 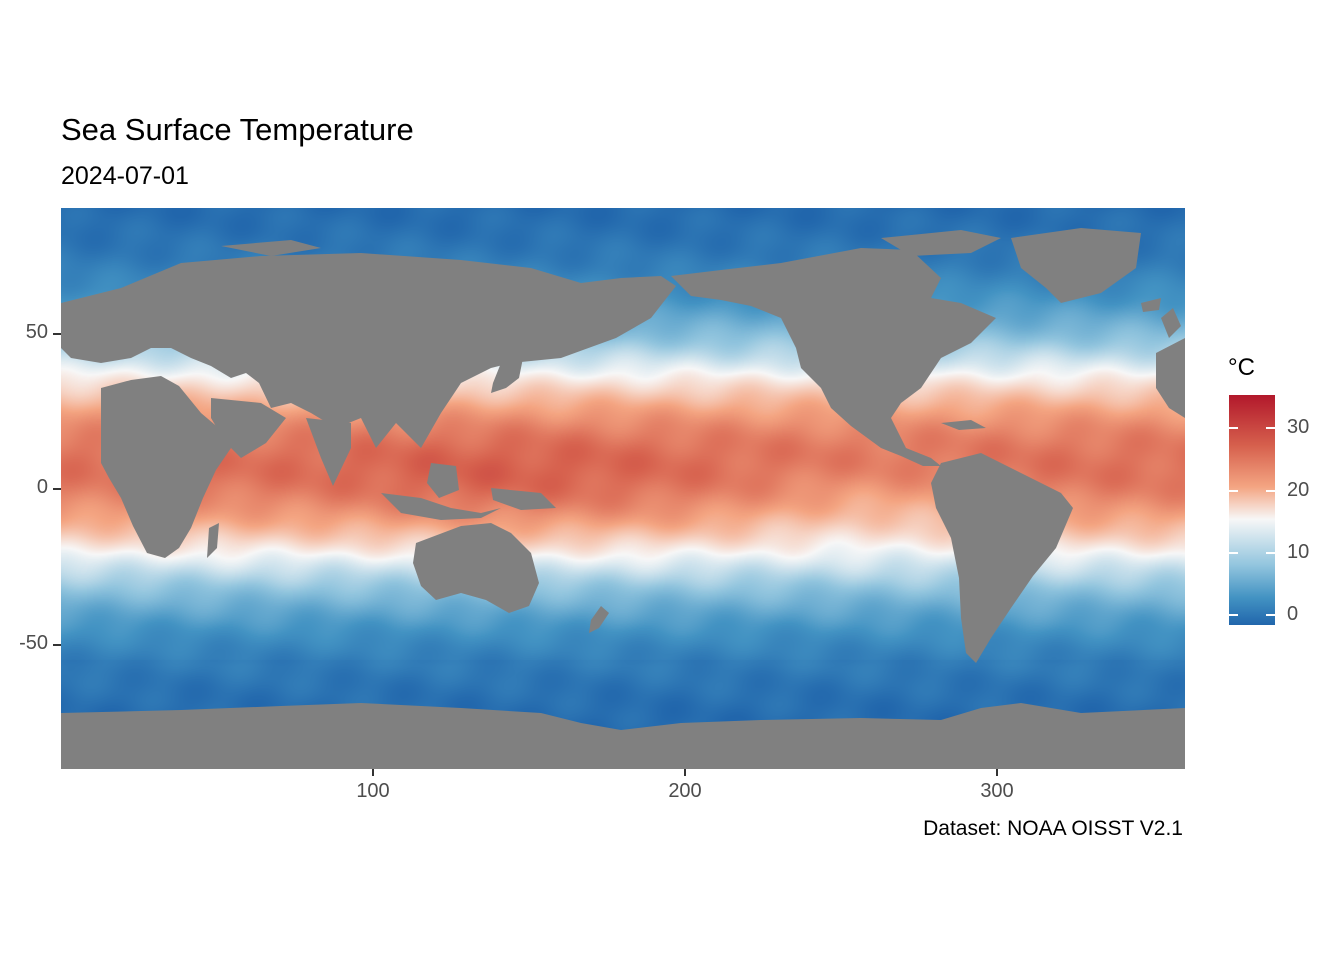 What do you see at coordinates (1241, 367) in the screenshot?
I see `legend-title: °C` at bounding box center [1241, 367].